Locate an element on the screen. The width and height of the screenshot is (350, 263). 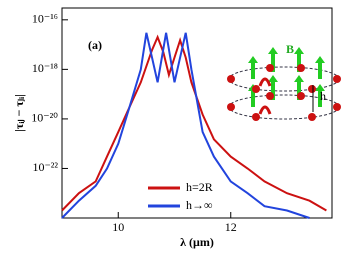
inset-label: h is located at coordinates (323, 96).